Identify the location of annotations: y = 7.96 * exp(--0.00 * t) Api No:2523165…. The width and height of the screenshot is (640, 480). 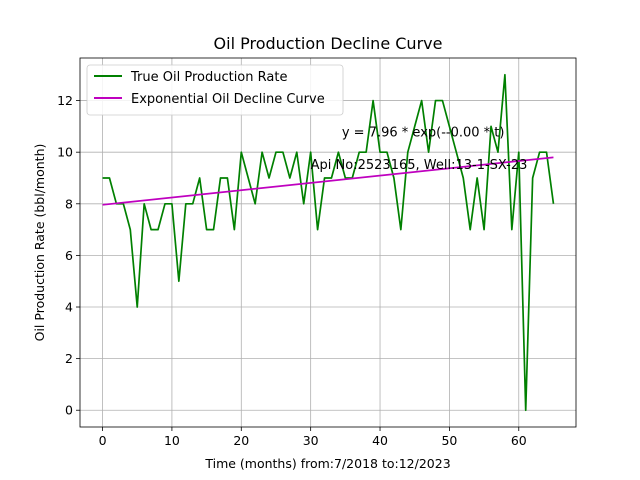
(419, 149).